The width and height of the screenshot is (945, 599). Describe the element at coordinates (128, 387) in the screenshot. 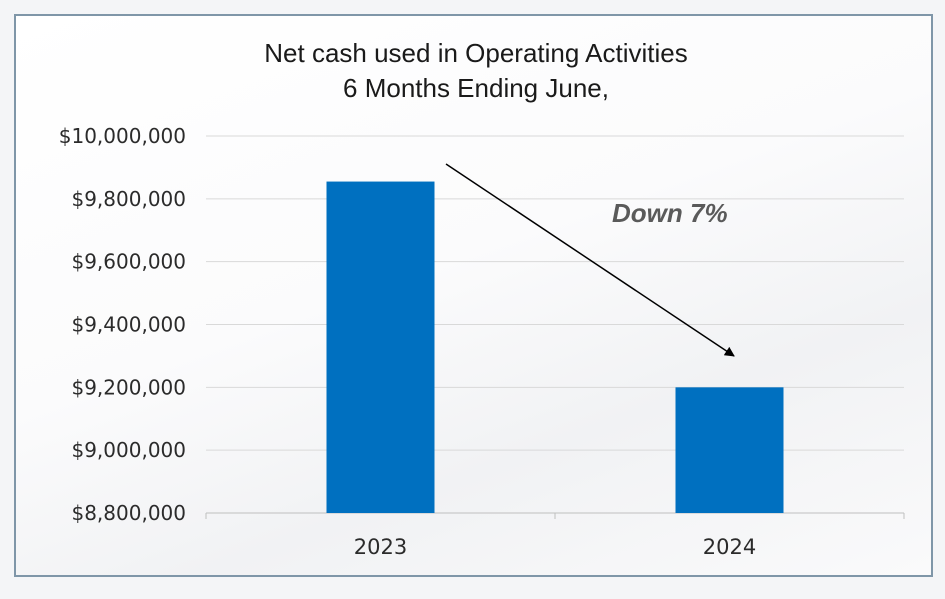

I see `y-tick-label: $9,200,000` at that location.